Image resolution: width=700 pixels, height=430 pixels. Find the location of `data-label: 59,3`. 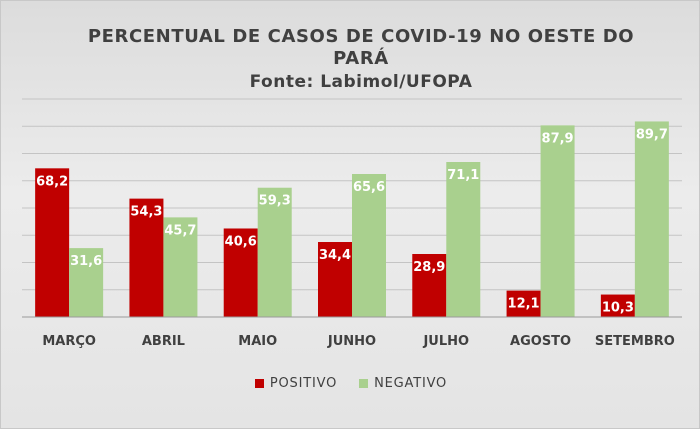

data-label: 59,3 is located at coordinates (275, 201).